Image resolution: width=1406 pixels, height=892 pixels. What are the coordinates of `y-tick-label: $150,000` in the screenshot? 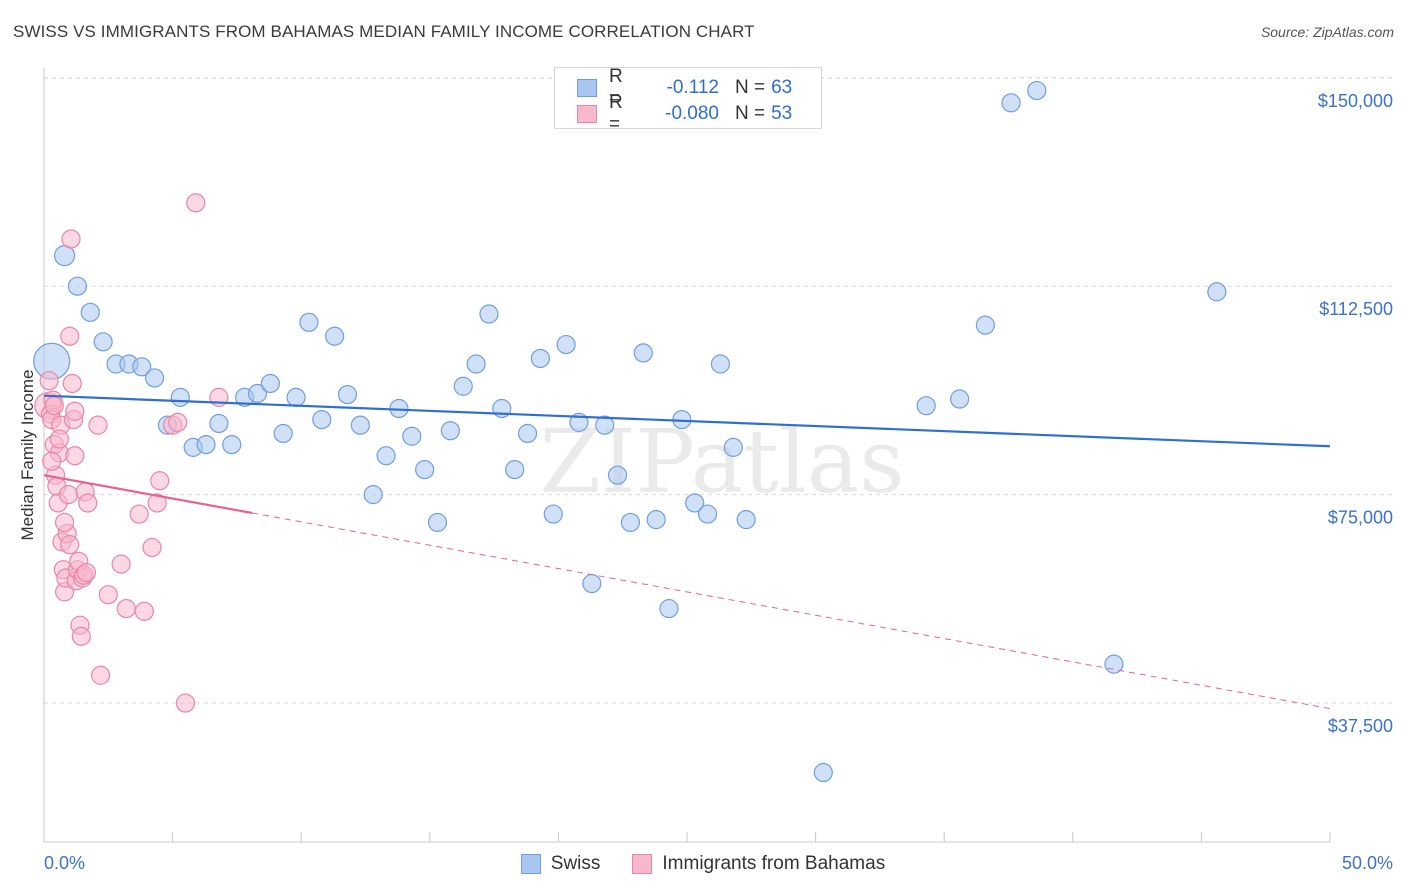 It's located at (1355, 101).